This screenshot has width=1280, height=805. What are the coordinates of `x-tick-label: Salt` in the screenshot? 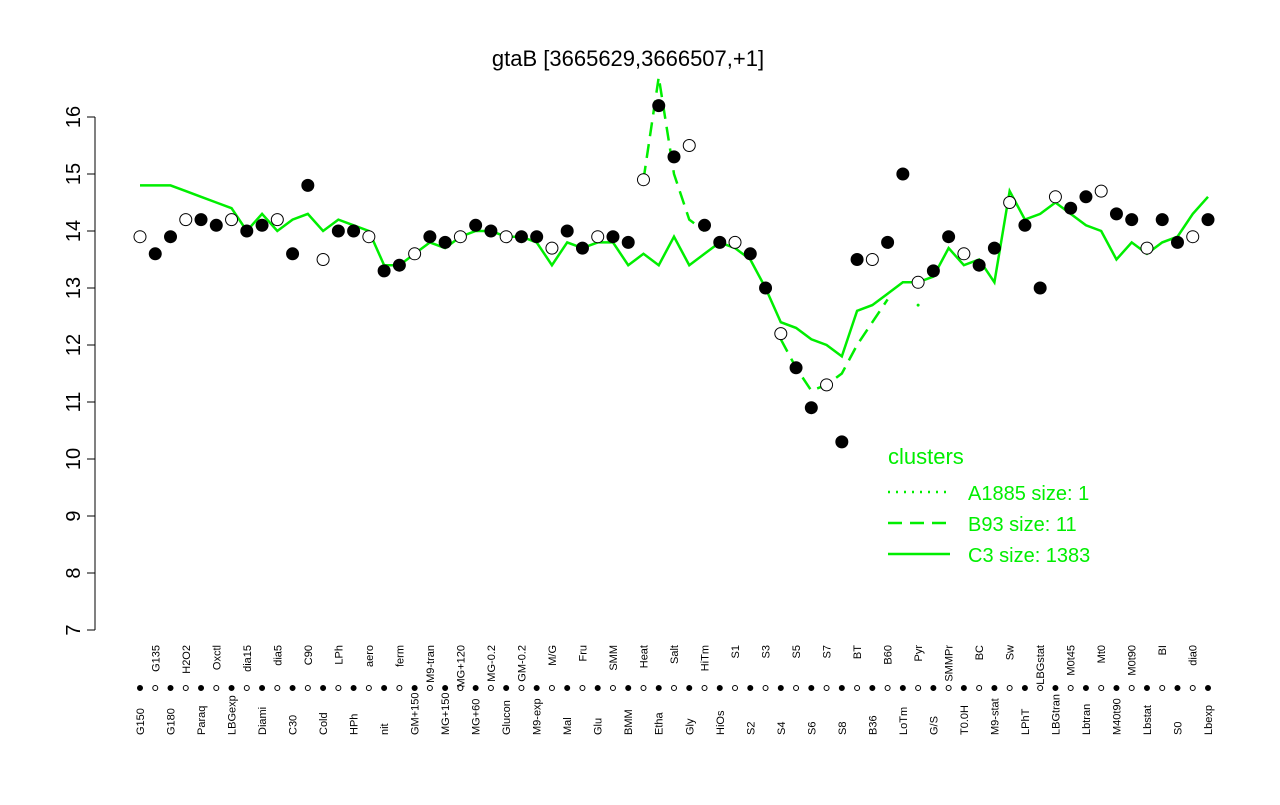 It's located at (675, 654).